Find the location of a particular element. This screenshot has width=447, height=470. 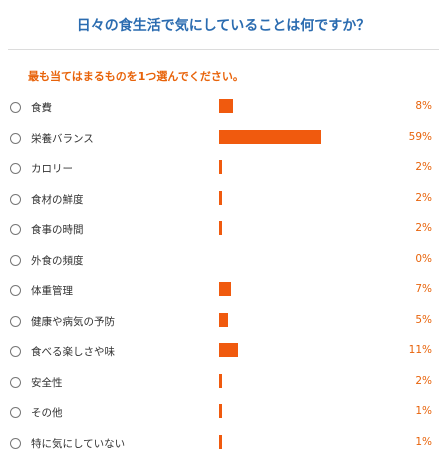

option-row: 食費 8% is located at coordinates (223, 108).